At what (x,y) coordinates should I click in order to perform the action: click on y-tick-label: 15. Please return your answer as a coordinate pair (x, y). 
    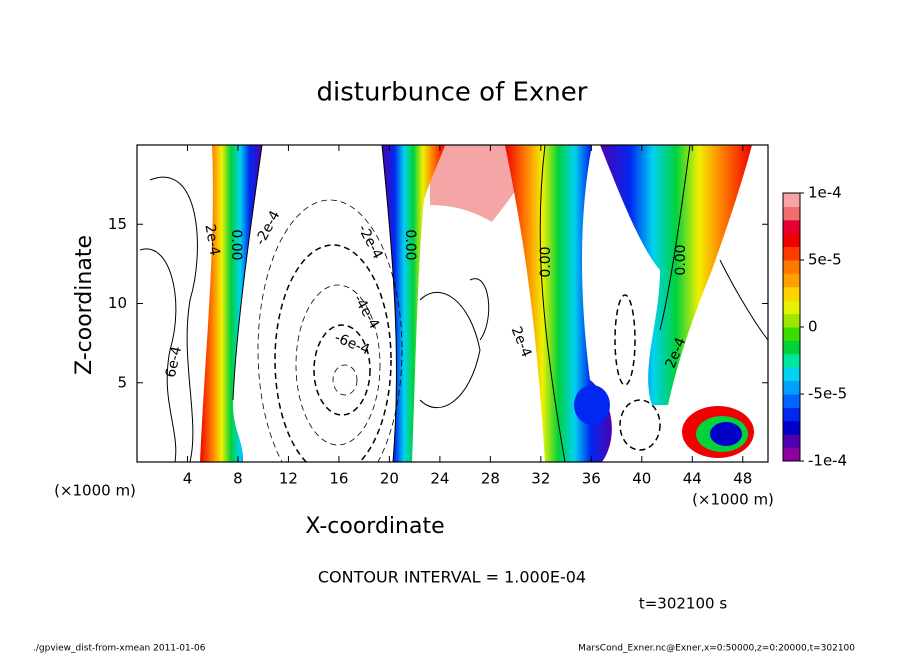
    Looking at the image, I should click on (117, 224).